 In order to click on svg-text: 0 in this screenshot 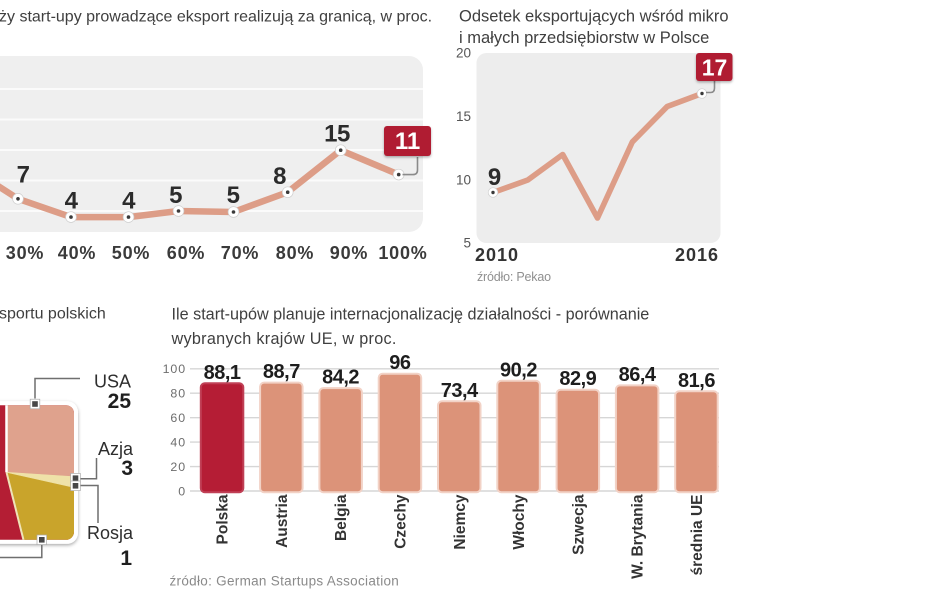, I will do `click(182, 491)`.